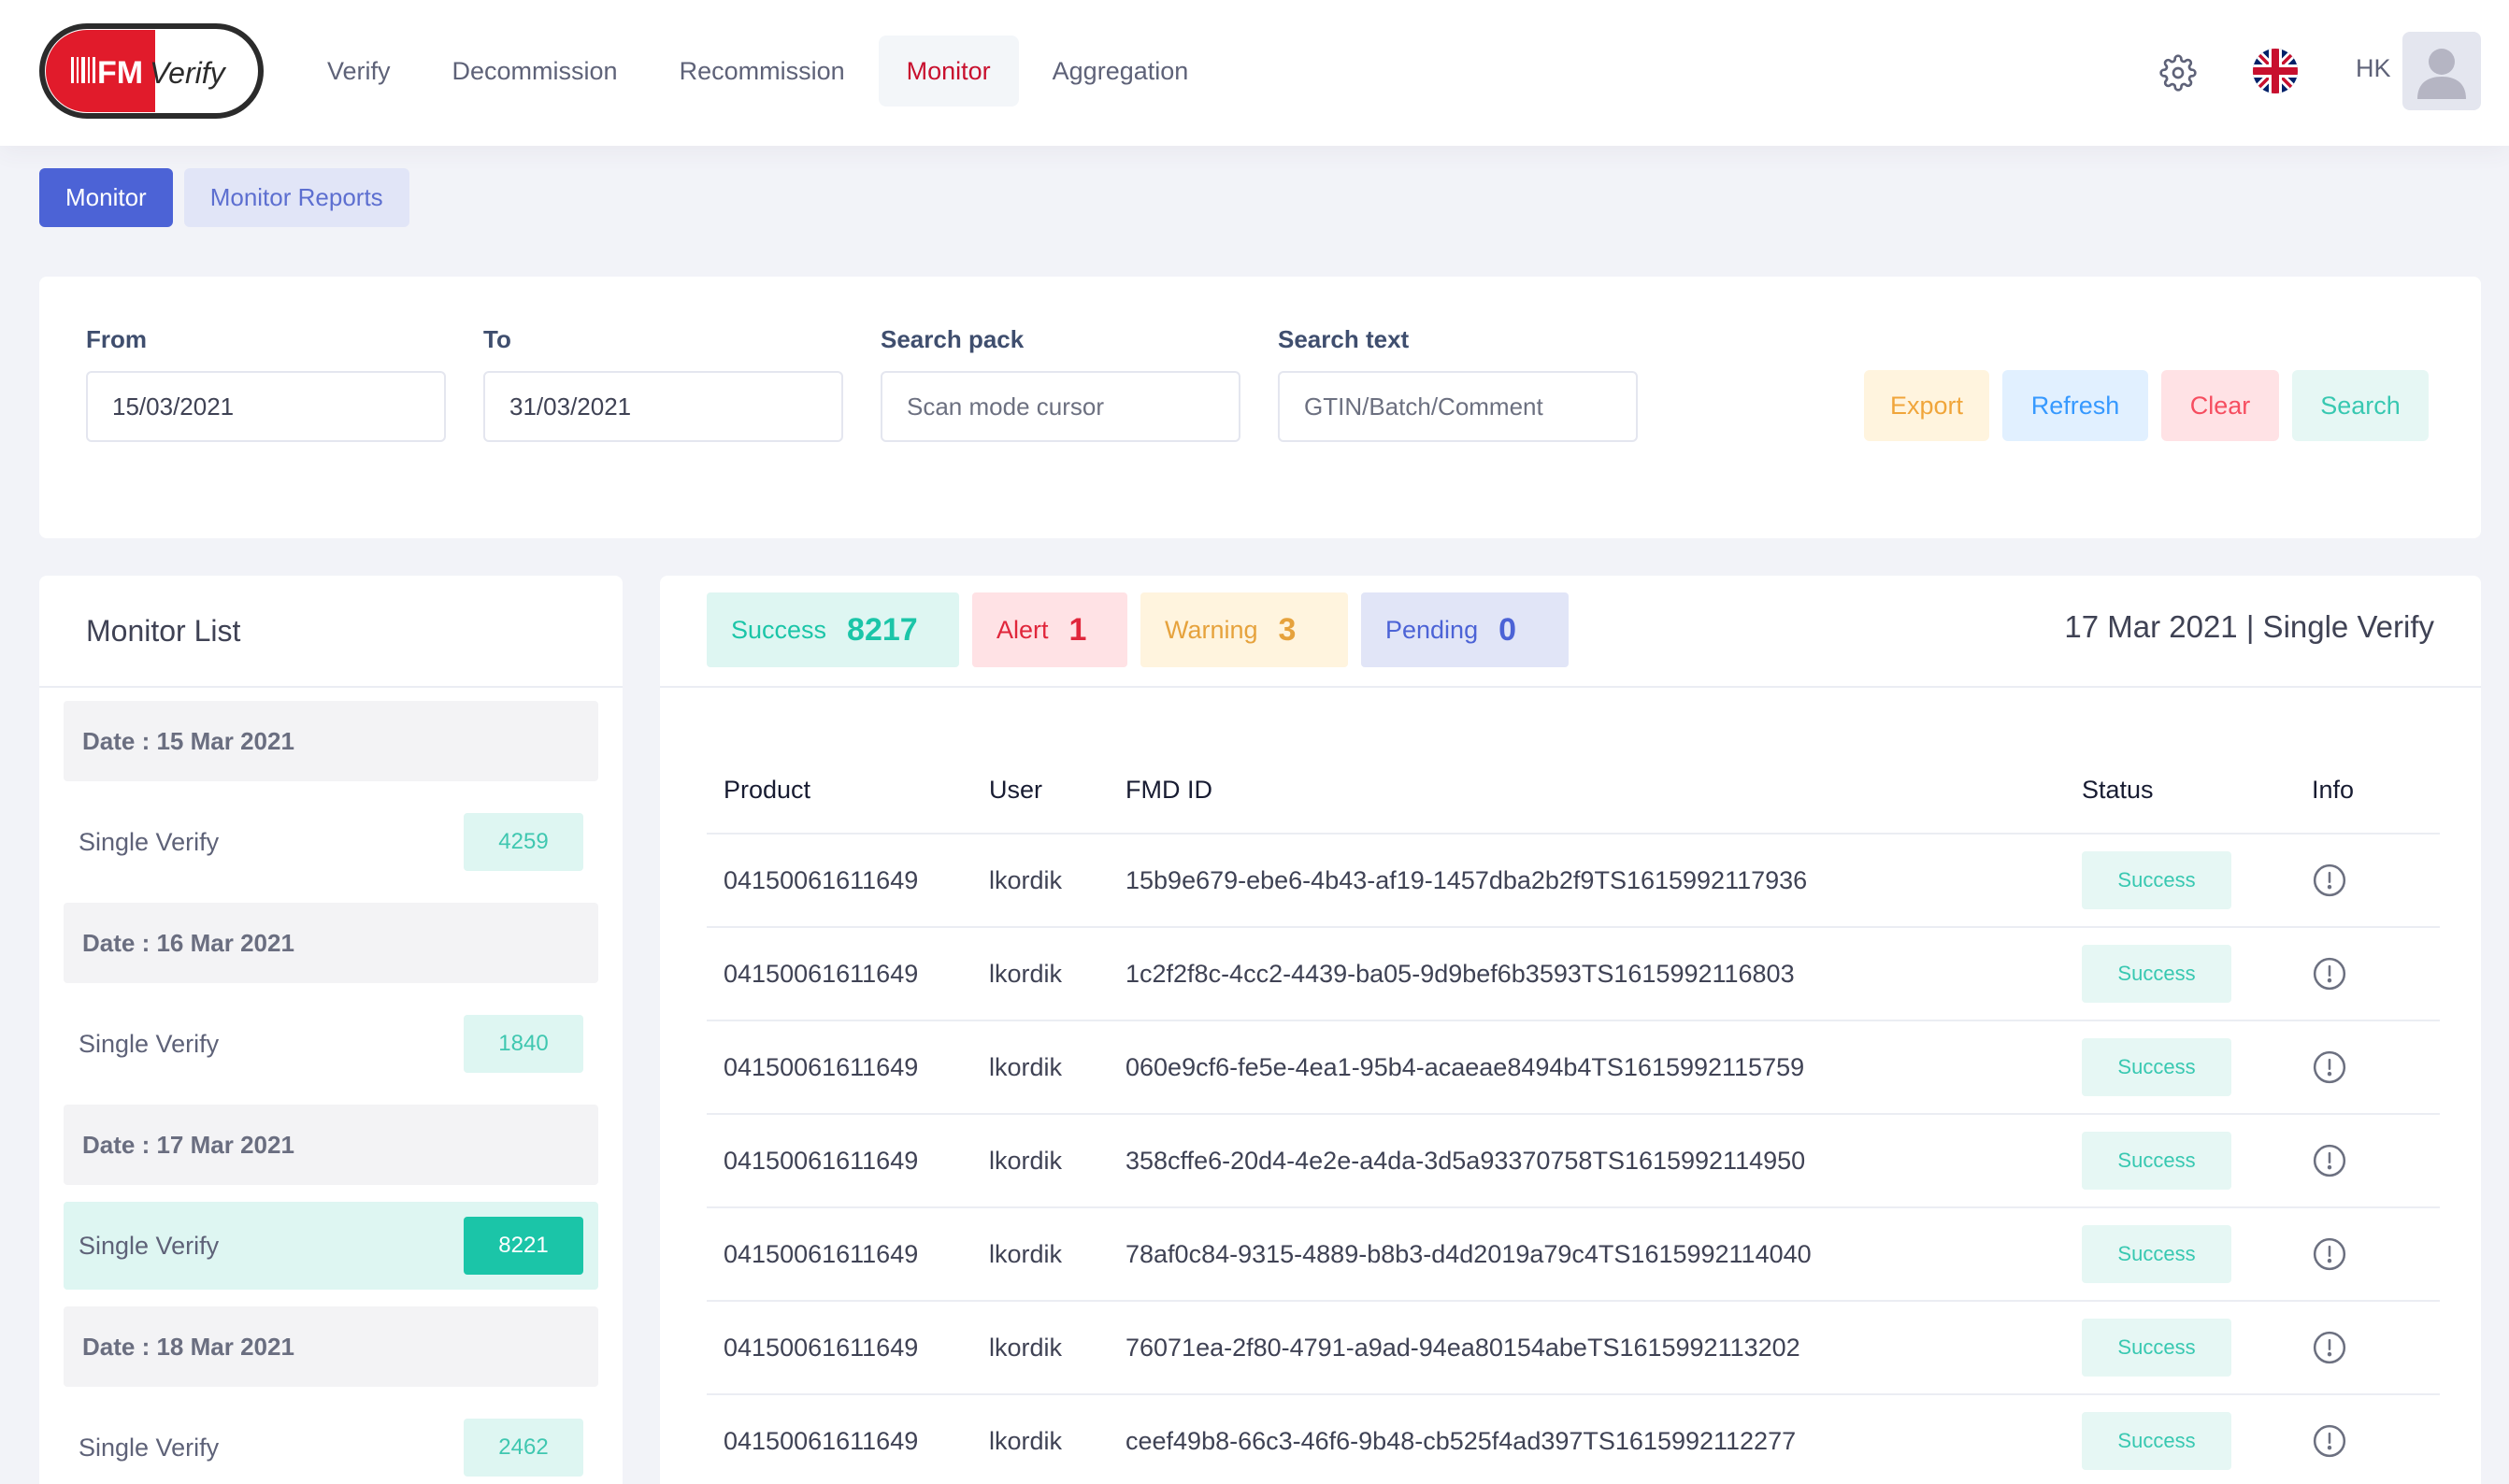 The width and height of the screenshot is (2509, 1484). I want to click on to-date-input, so click(663, 406).